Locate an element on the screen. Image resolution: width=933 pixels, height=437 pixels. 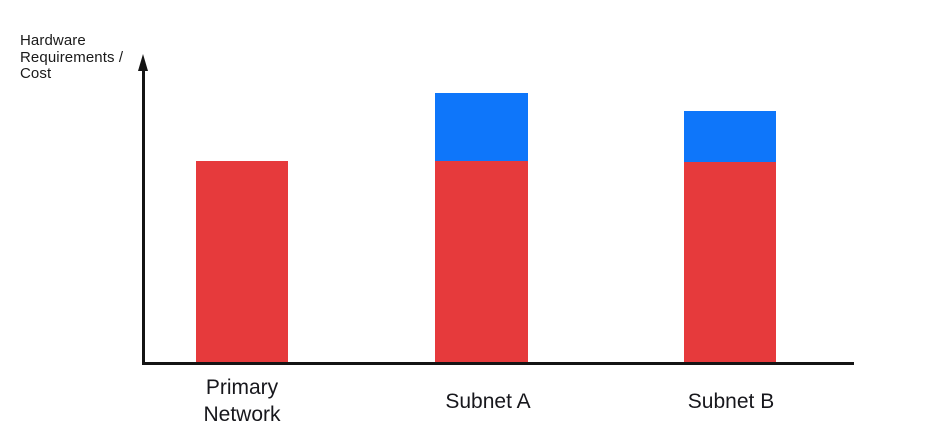
bar-subnet-b is located at coordinates (730, 236).